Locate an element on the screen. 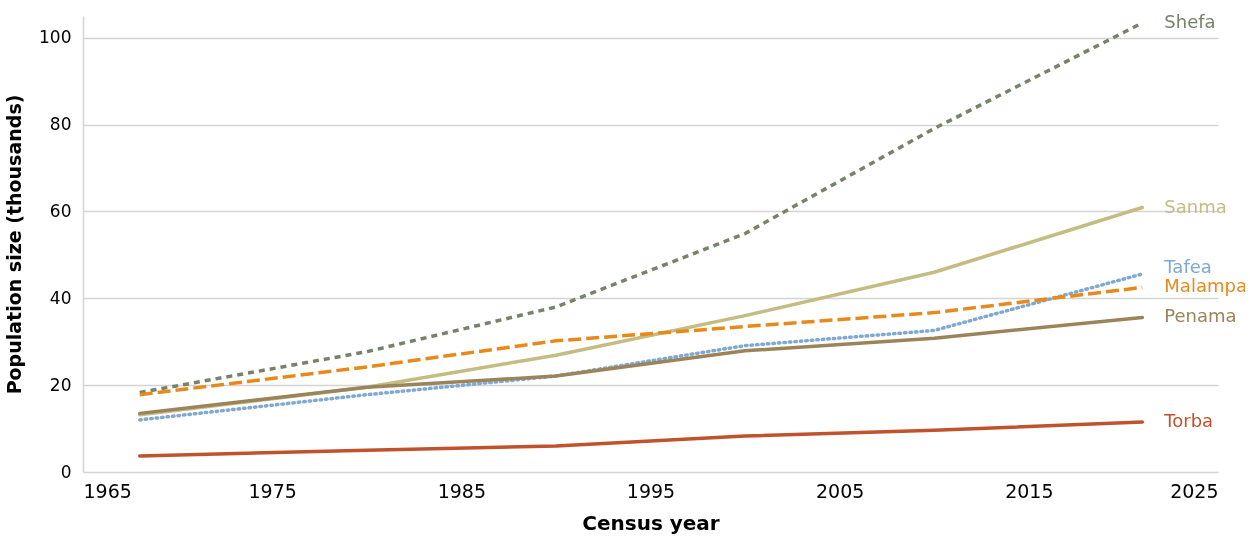 The height and width of the screenshot is (542, 1250). y-tick-label: 100 is located at coordinates (55, 37).